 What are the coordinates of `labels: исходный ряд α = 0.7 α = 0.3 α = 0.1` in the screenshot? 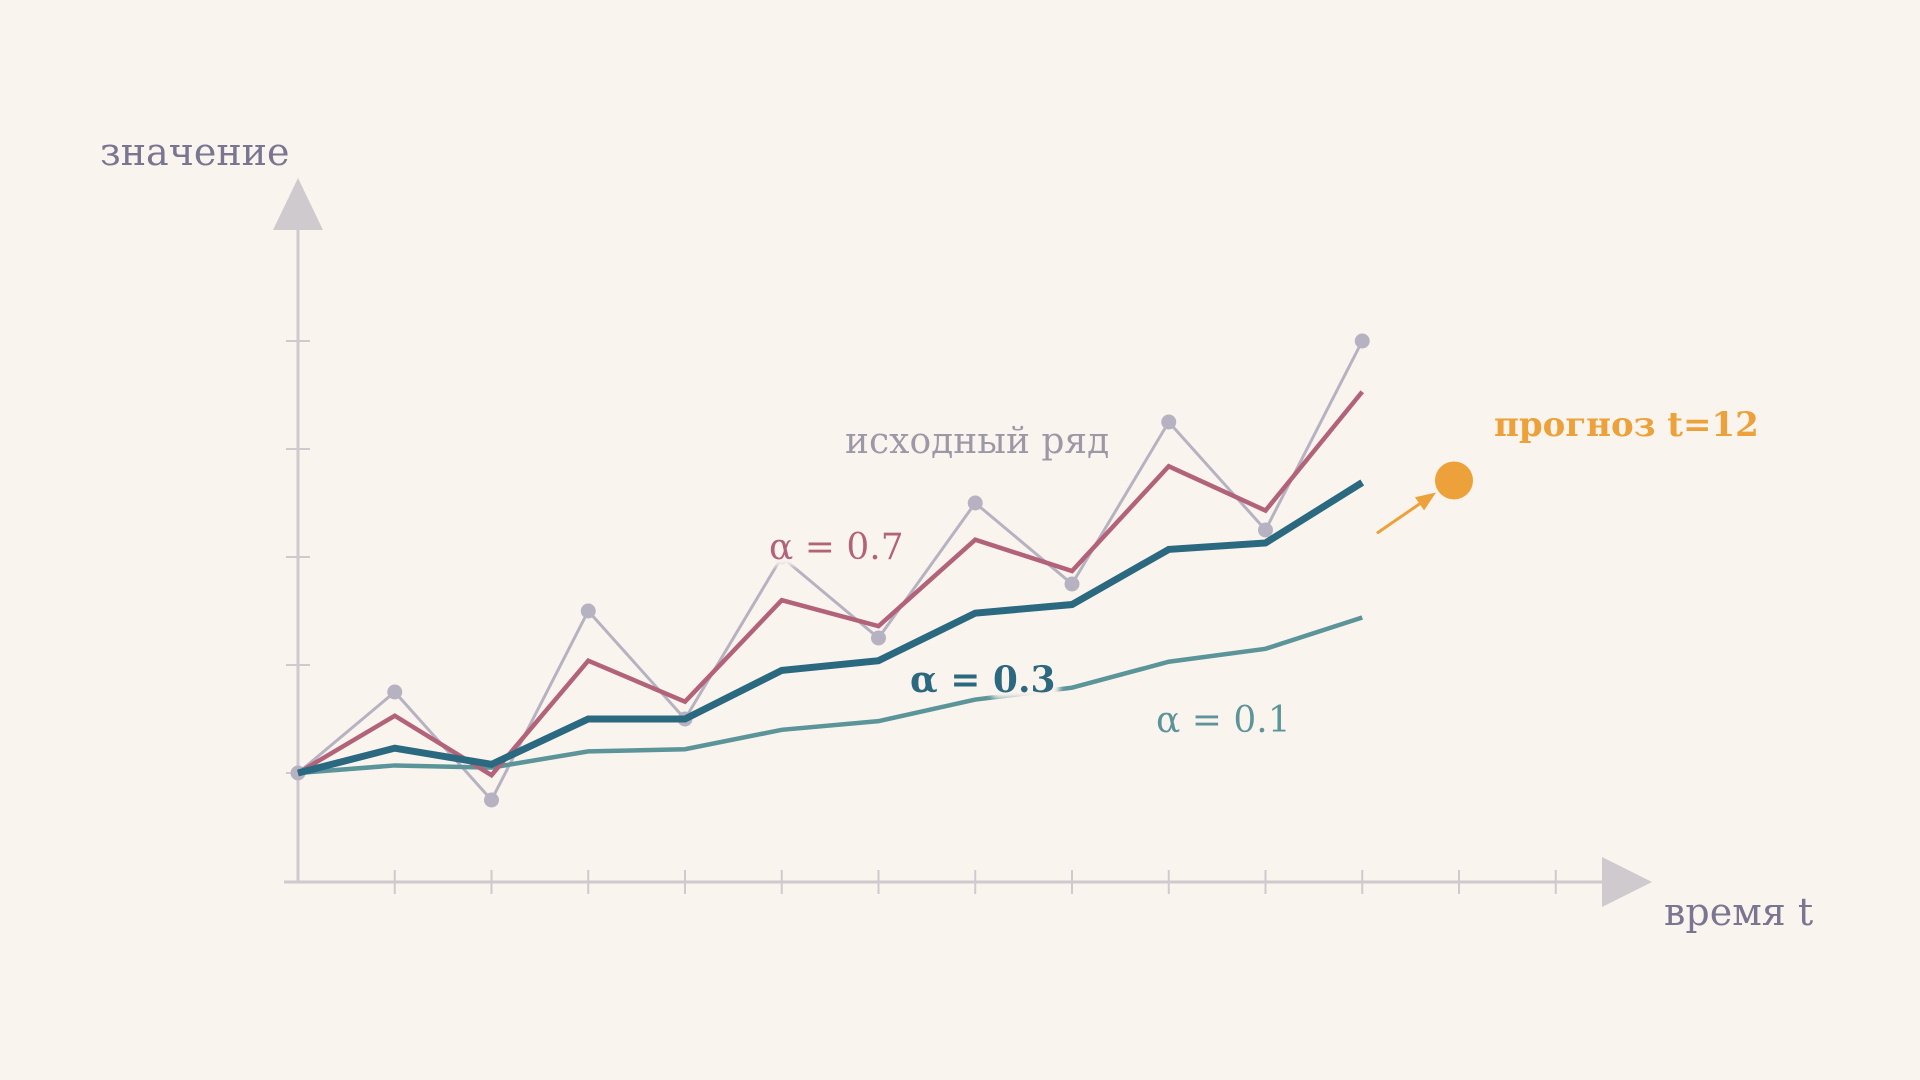 It's located at (1030, 581).